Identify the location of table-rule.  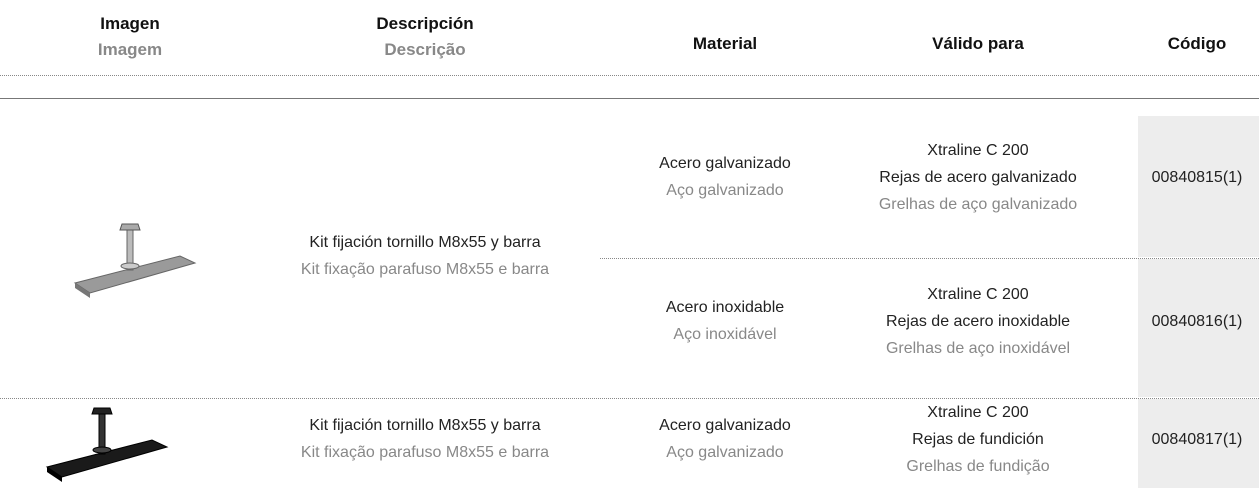
(629, 98).